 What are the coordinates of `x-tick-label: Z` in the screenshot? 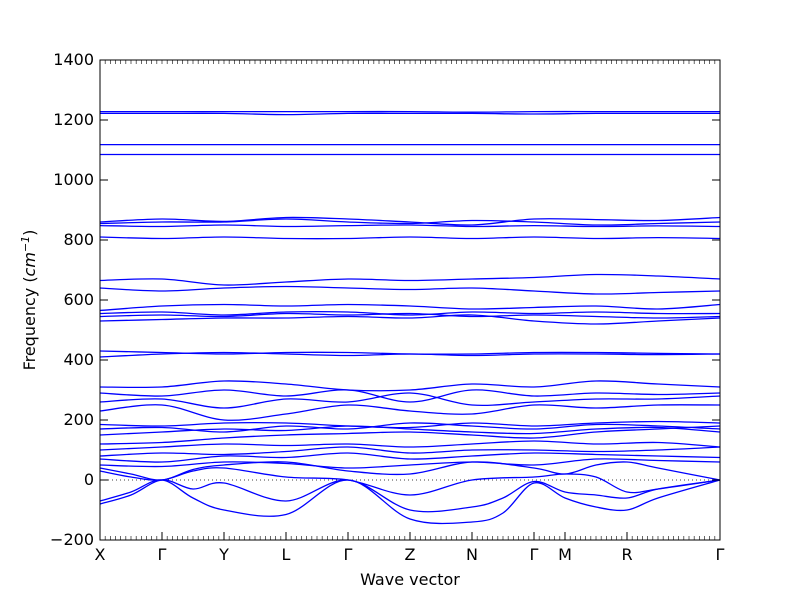 It's located at (410, 554).